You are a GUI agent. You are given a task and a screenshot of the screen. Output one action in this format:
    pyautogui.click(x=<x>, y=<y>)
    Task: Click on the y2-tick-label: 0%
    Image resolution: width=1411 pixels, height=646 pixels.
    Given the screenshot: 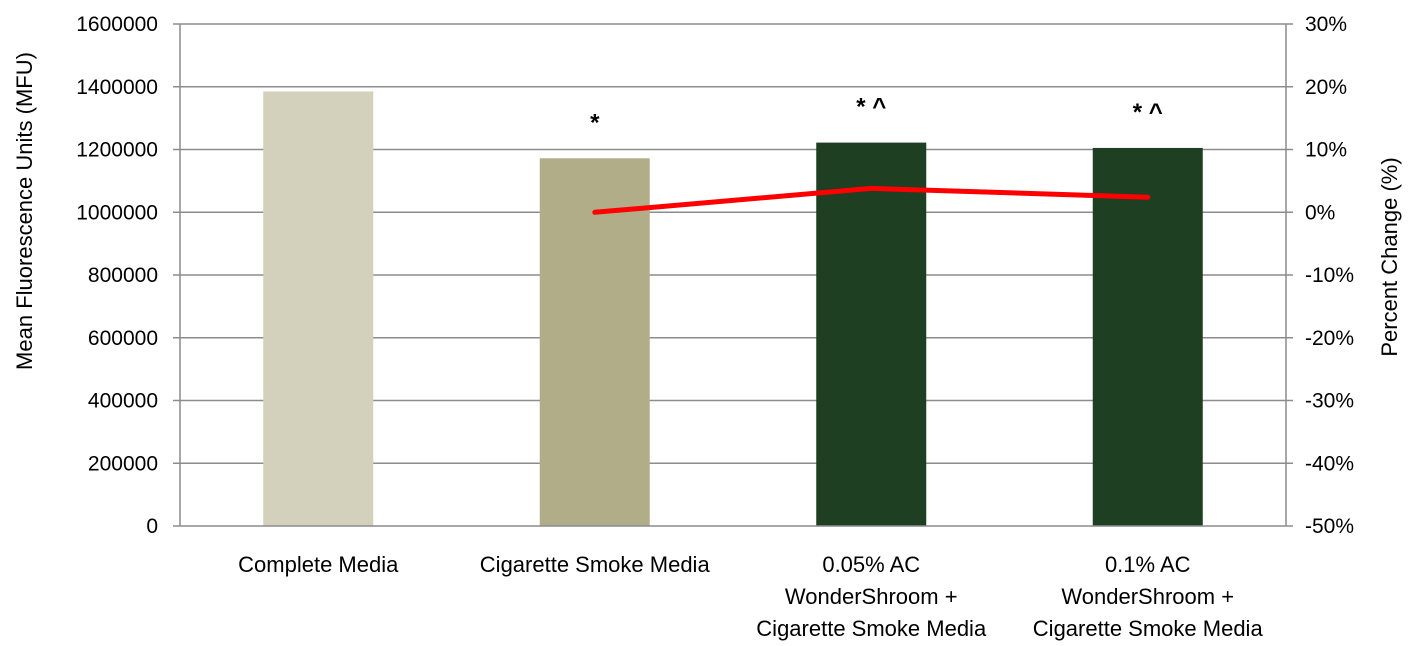 What is the action you would take?
    pyautogui.click(x=1320, y=212)
    